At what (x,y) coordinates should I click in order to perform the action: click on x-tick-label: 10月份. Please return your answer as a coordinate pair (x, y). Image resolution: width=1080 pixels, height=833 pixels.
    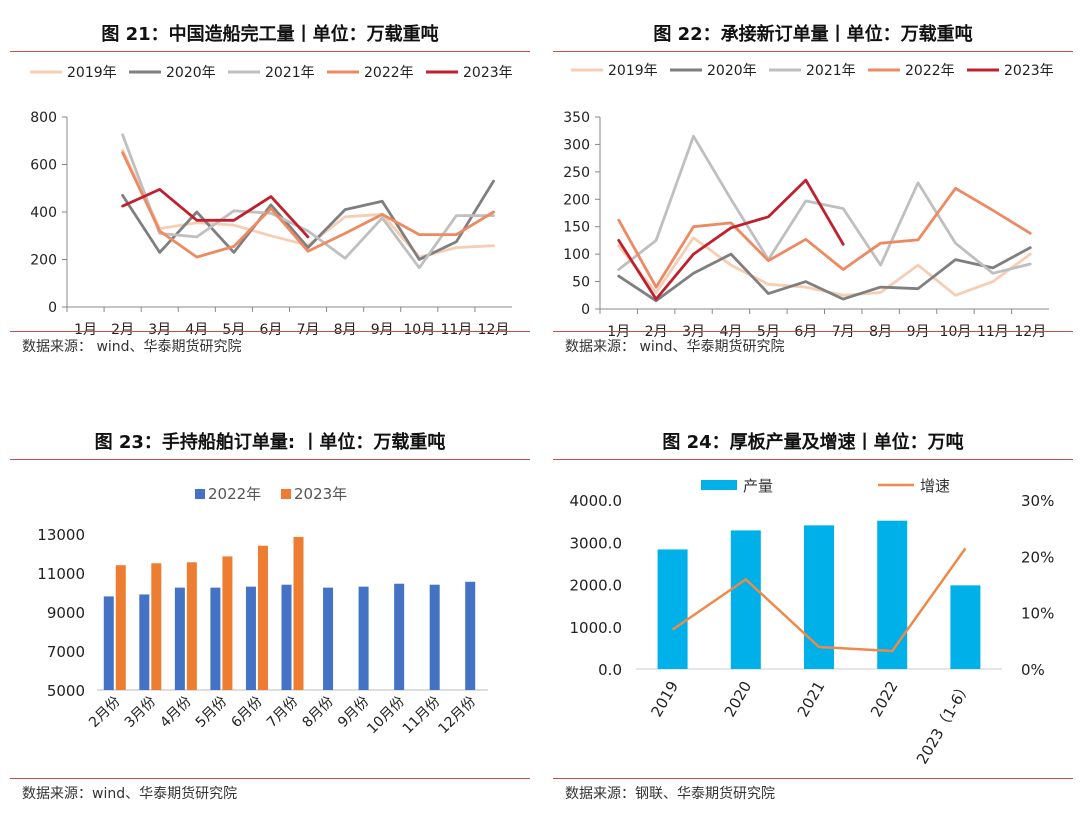
    Looking at the image, I should click on (386, 716).